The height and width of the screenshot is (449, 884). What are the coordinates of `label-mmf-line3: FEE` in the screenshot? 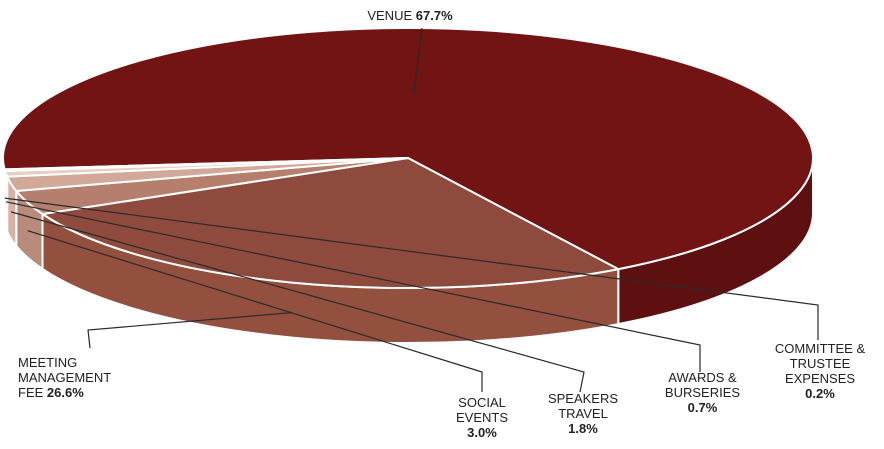 It's located at (31, 392).